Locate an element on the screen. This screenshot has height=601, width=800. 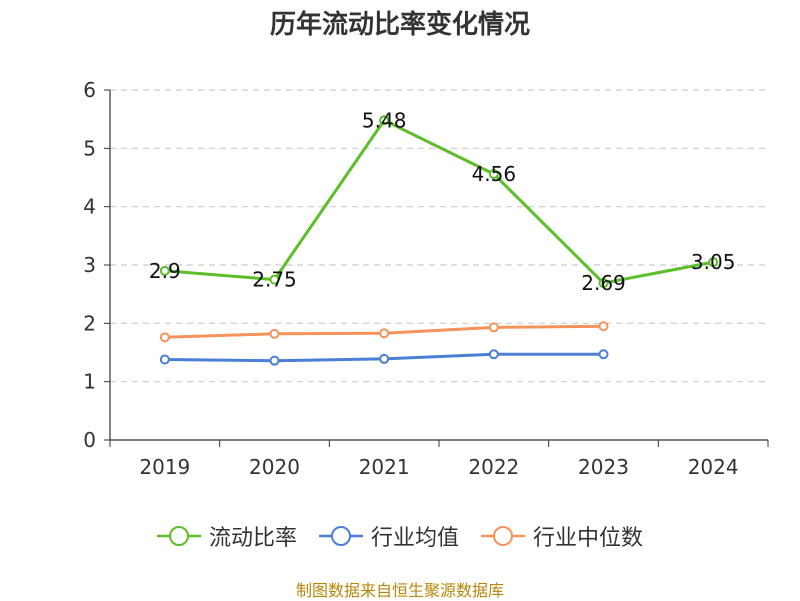
chart-legend: 流动比率 行业均值 行业中位数 is located at coordinates (400, 536).